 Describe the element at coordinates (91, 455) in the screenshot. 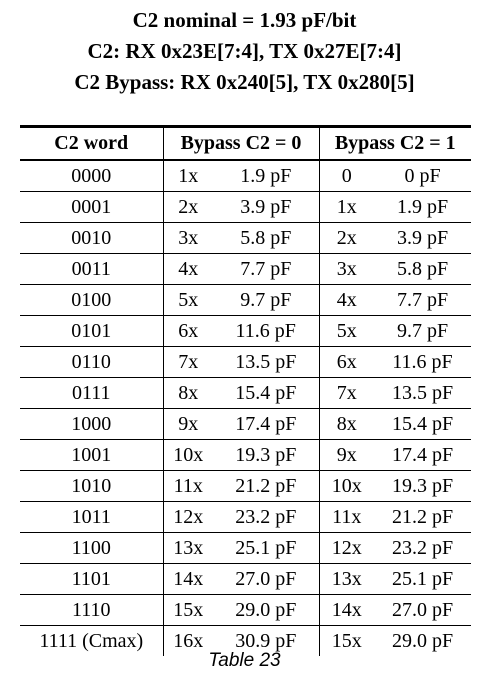

I see `cell-c2-word: 1001` at that location.